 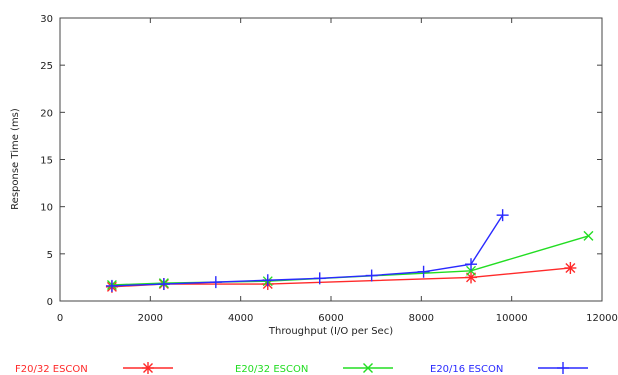 What do you see at coordinates (330, 318) in the screenshot?
I see `x-tick-label: 6000` at bounding box center [330, 318].